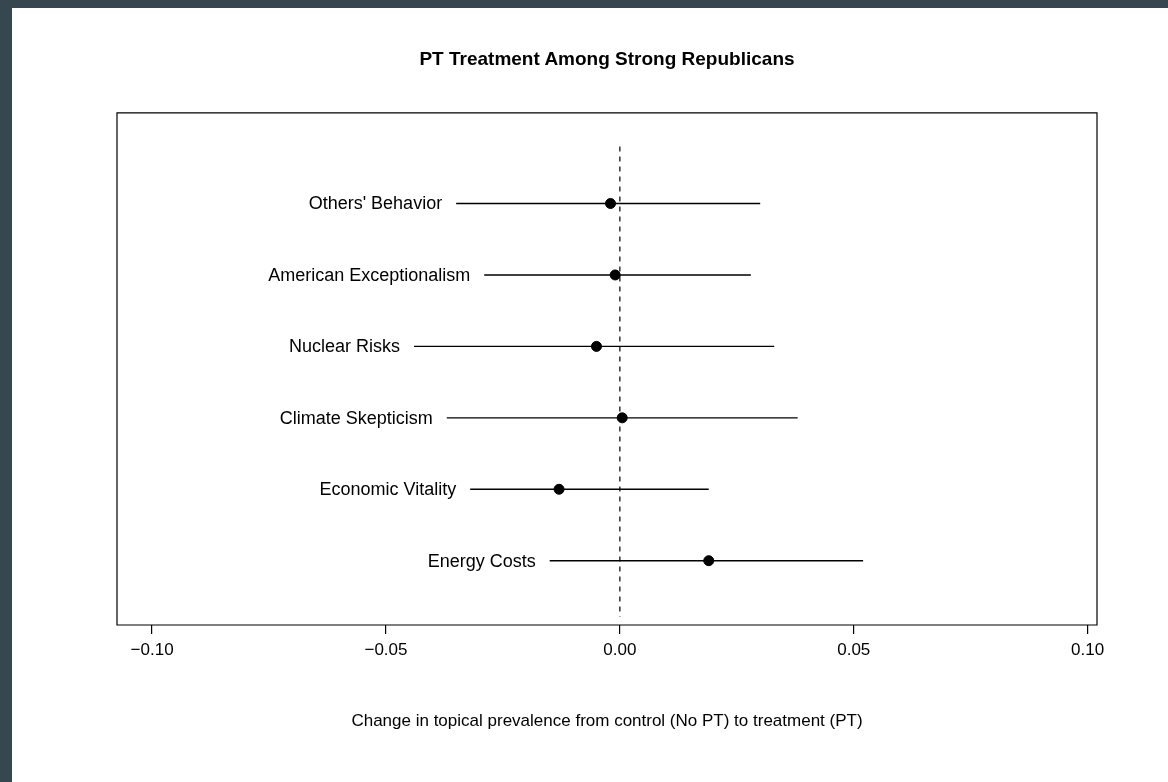 The width and height of the screenshot is (1168, 782). Describe the element at coordinates (375, 203) in the screenshot. I see `y-tick-label: Others' Behavior` at that location.